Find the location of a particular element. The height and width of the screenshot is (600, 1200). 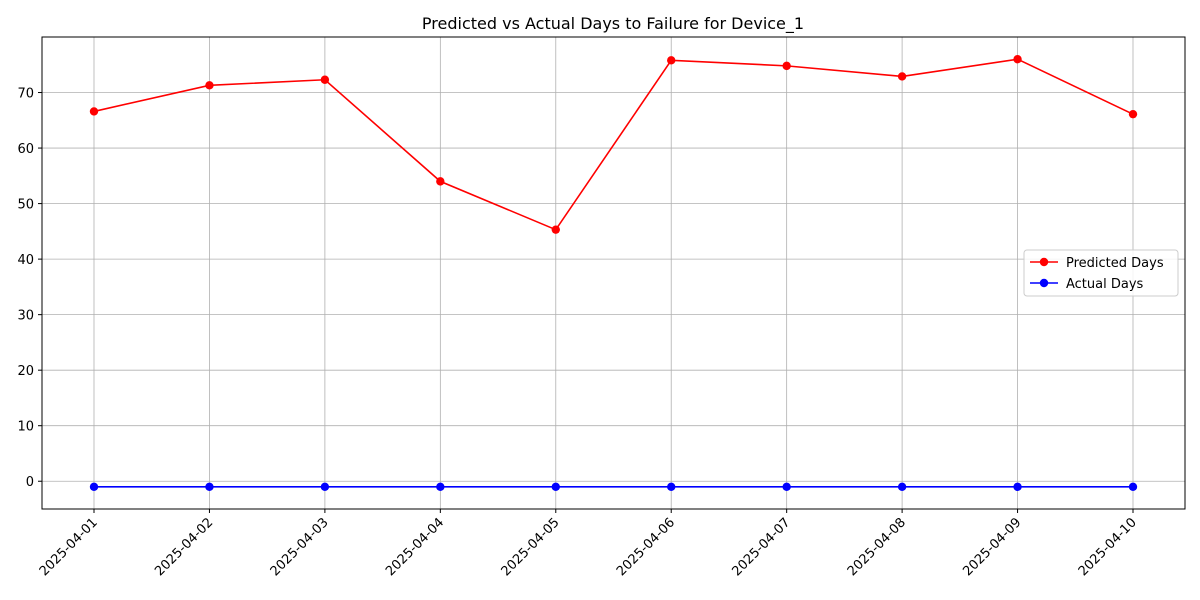

y-tick-label: 20 is located at coordinates (25, 371).